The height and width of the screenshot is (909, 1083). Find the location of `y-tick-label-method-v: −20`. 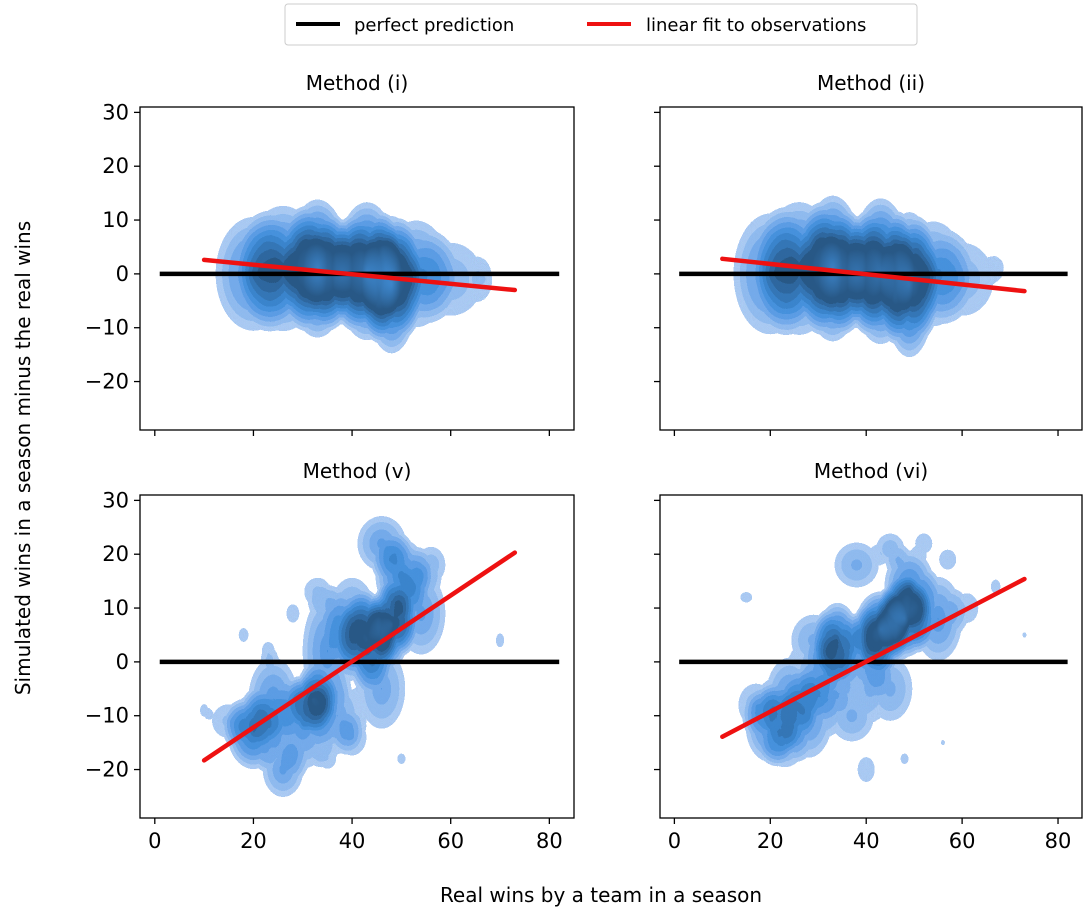

y-tick-label-method-v: −20 is located at coordinates (107, 770).